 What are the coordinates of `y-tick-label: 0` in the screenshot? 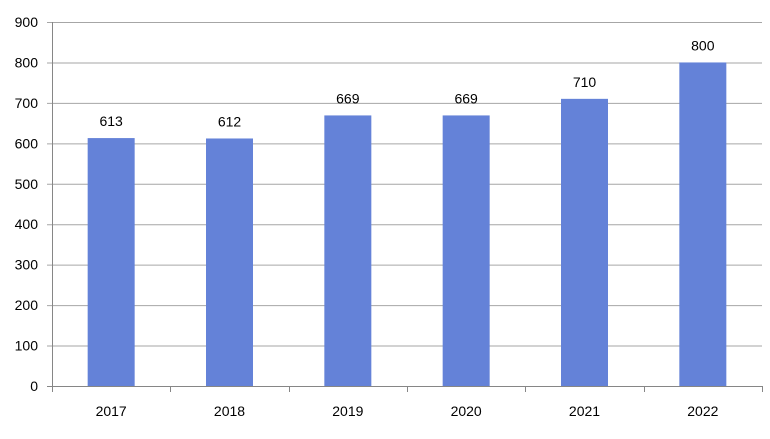 It's located at (34, 386).